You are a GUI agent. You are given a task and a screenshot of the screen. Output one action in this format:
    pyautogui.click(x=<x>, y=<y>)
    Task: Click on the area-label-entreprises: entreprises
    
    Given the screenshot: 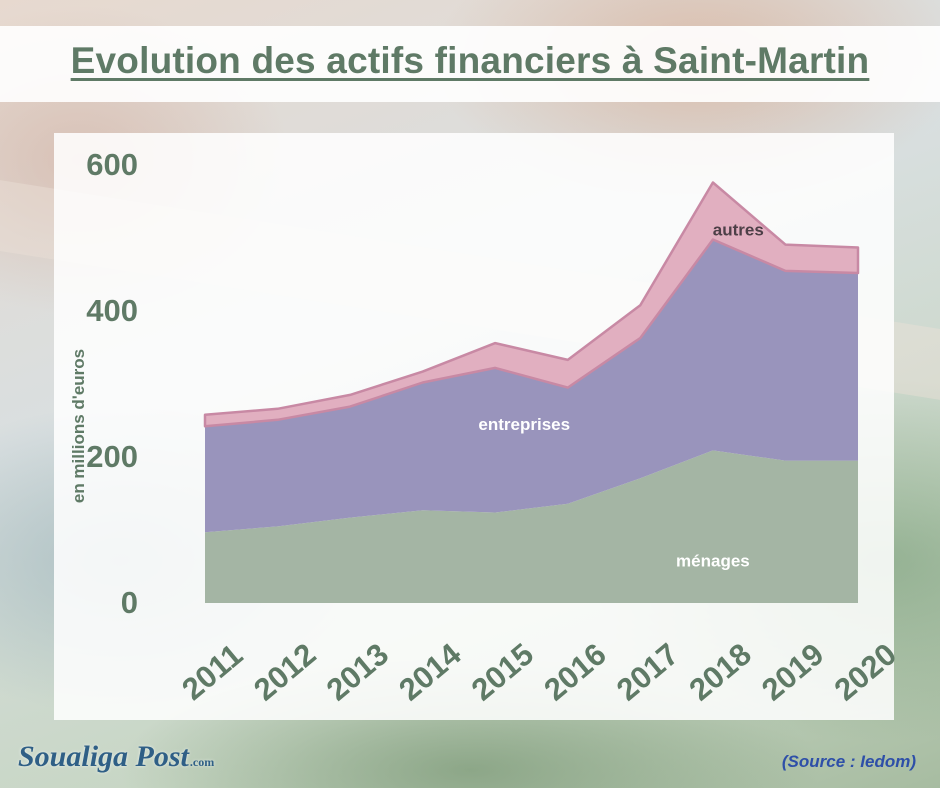 What is the action you would take?
    pyautogui.click(x=524, y=424)
    